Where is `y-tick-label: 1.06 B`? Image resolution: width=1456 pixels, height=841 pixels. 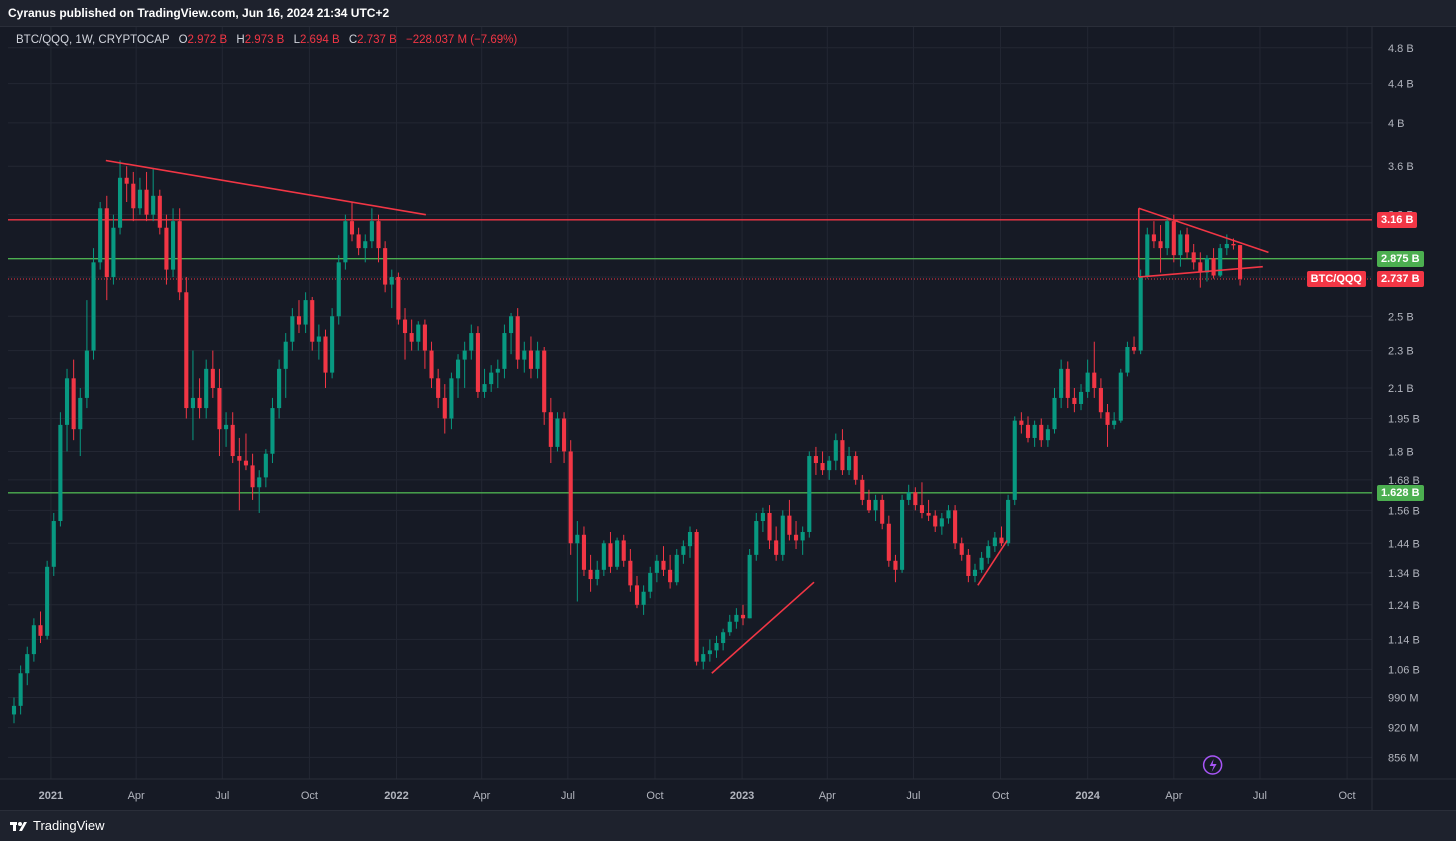
y-tick-label: 1.06 B is located at coordinates (1404, 670).